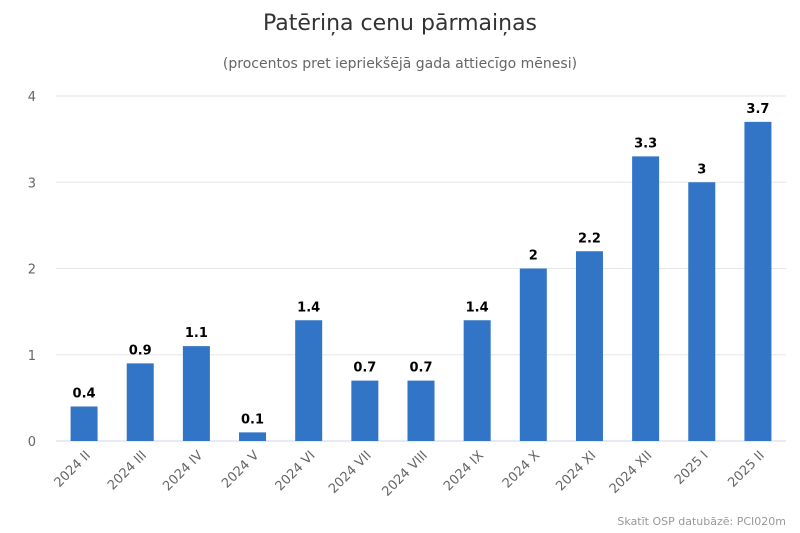 The width and height of the screenshot is (800, 533). What do you see at coordinates (140, 350) in the screenshot?
I see `data-label: 0.9` at bounding box center [140, 350].